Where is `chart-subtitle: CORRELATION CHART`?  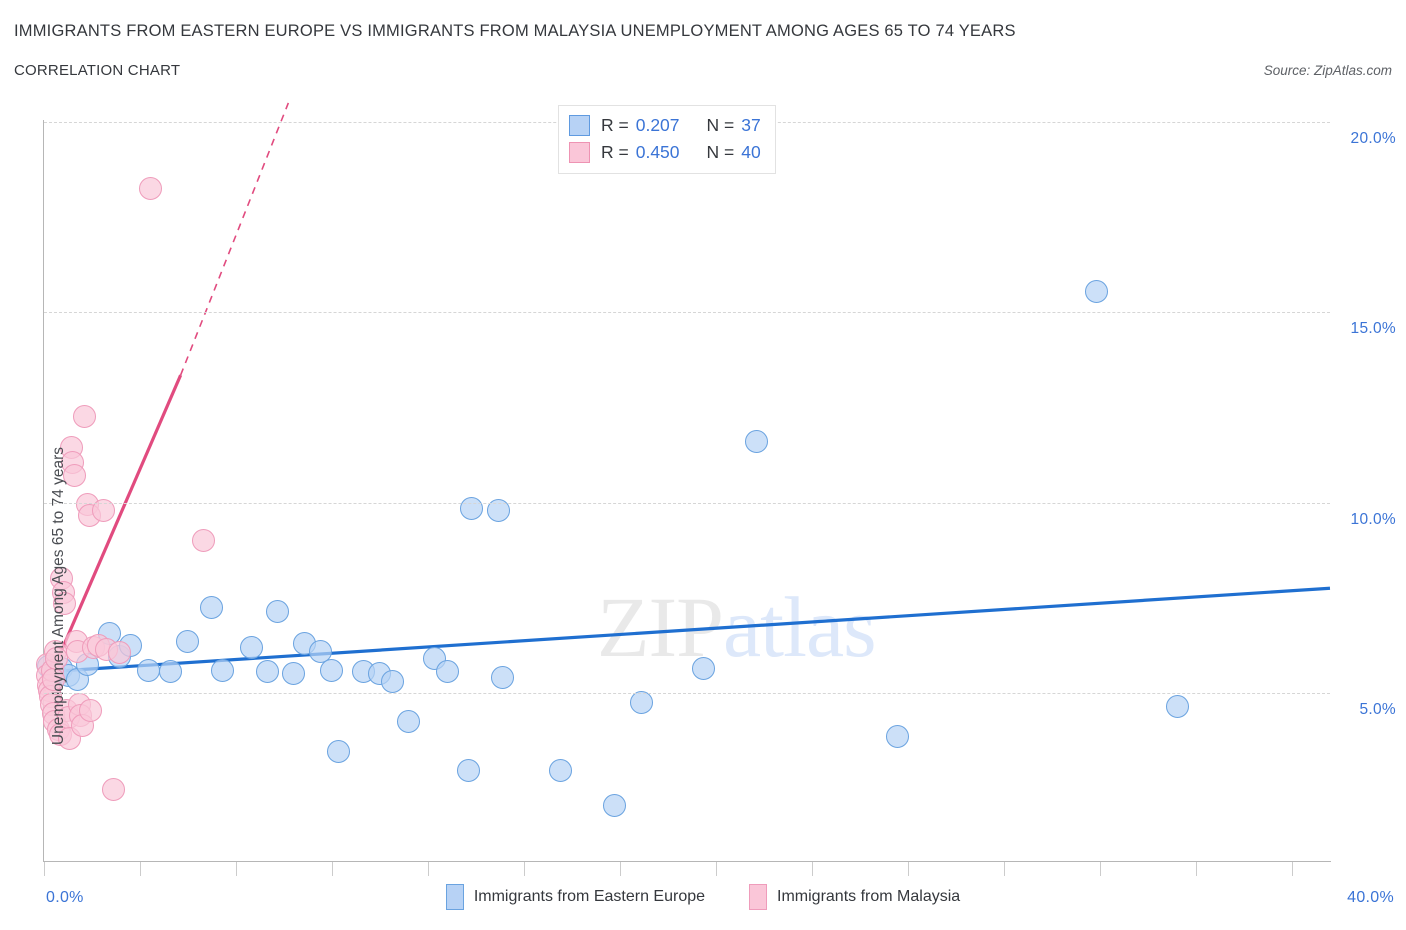
chart-subtitle: CORRELATION CHART is located at coordinates (97, 70).